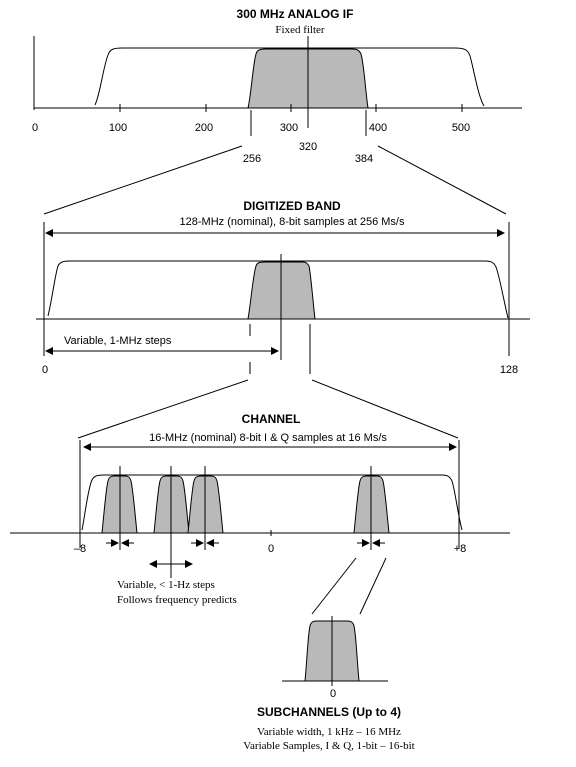  Describe the element at coordinates (442, 180) in the screenshot. I see `zoom-line-right` at that location.